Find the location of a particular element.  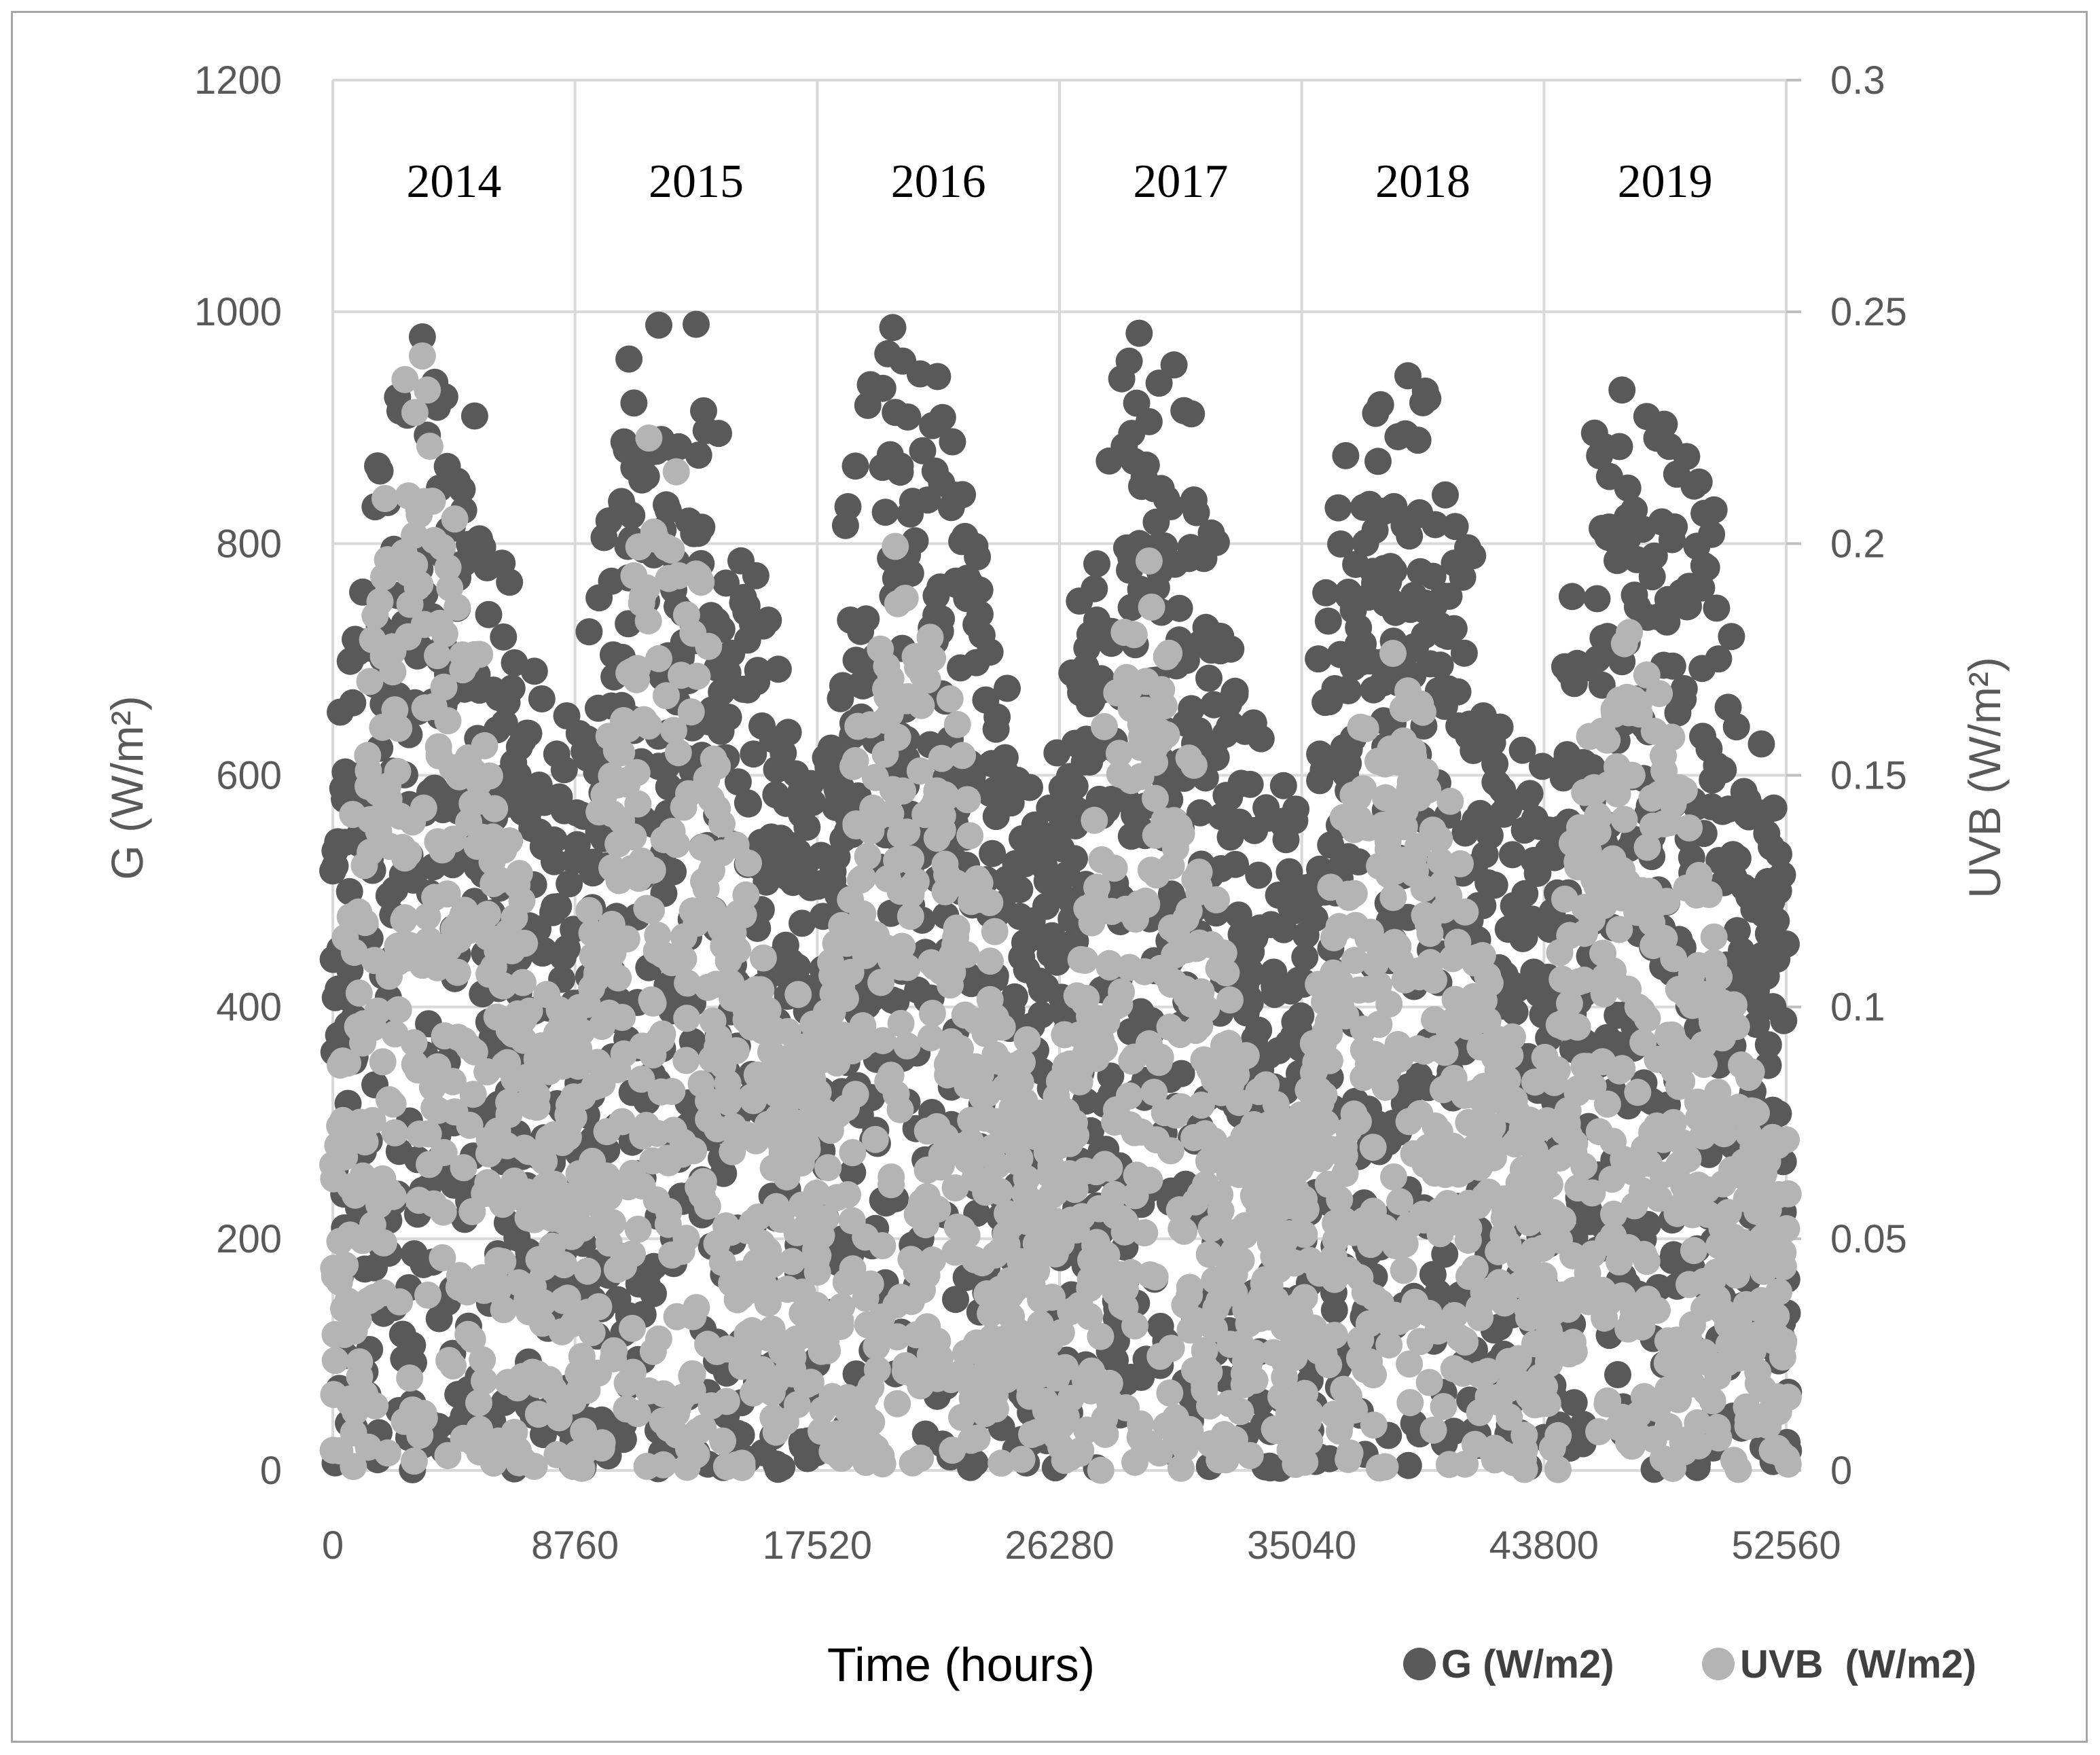

x-tick-label: 0 is located at coordinates (333, 1545).